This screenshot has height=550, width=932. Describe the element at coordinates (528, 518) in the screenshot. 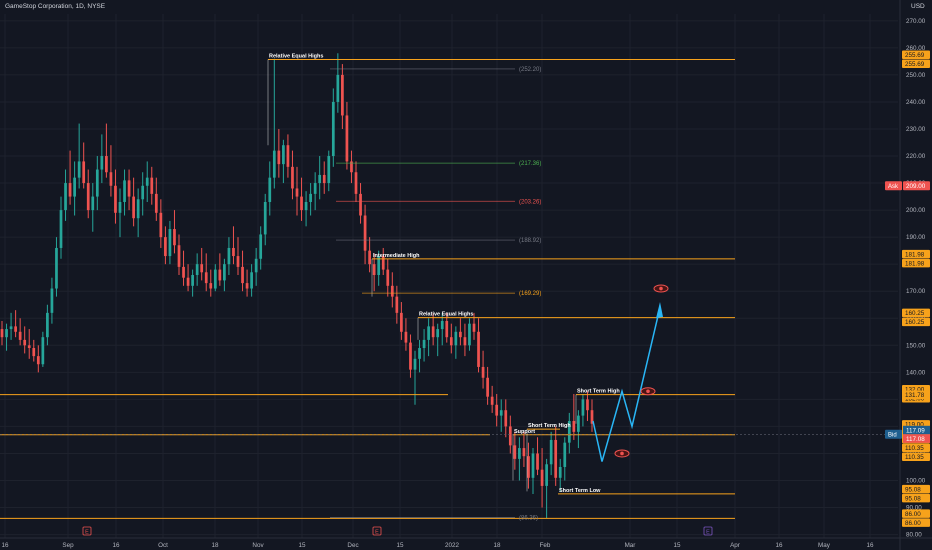

I see `fib-level-label: (86.36)` at that location.